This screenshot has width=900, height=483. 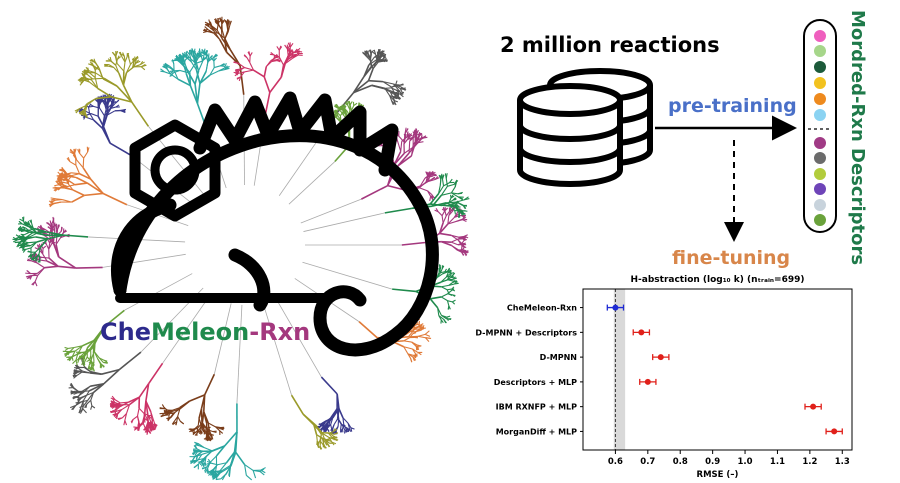 I want to click on chart-title: H-abstraction (log₁₀ k) (nₜᵣₐᵢₙ=699), so click(x=718, y=280).